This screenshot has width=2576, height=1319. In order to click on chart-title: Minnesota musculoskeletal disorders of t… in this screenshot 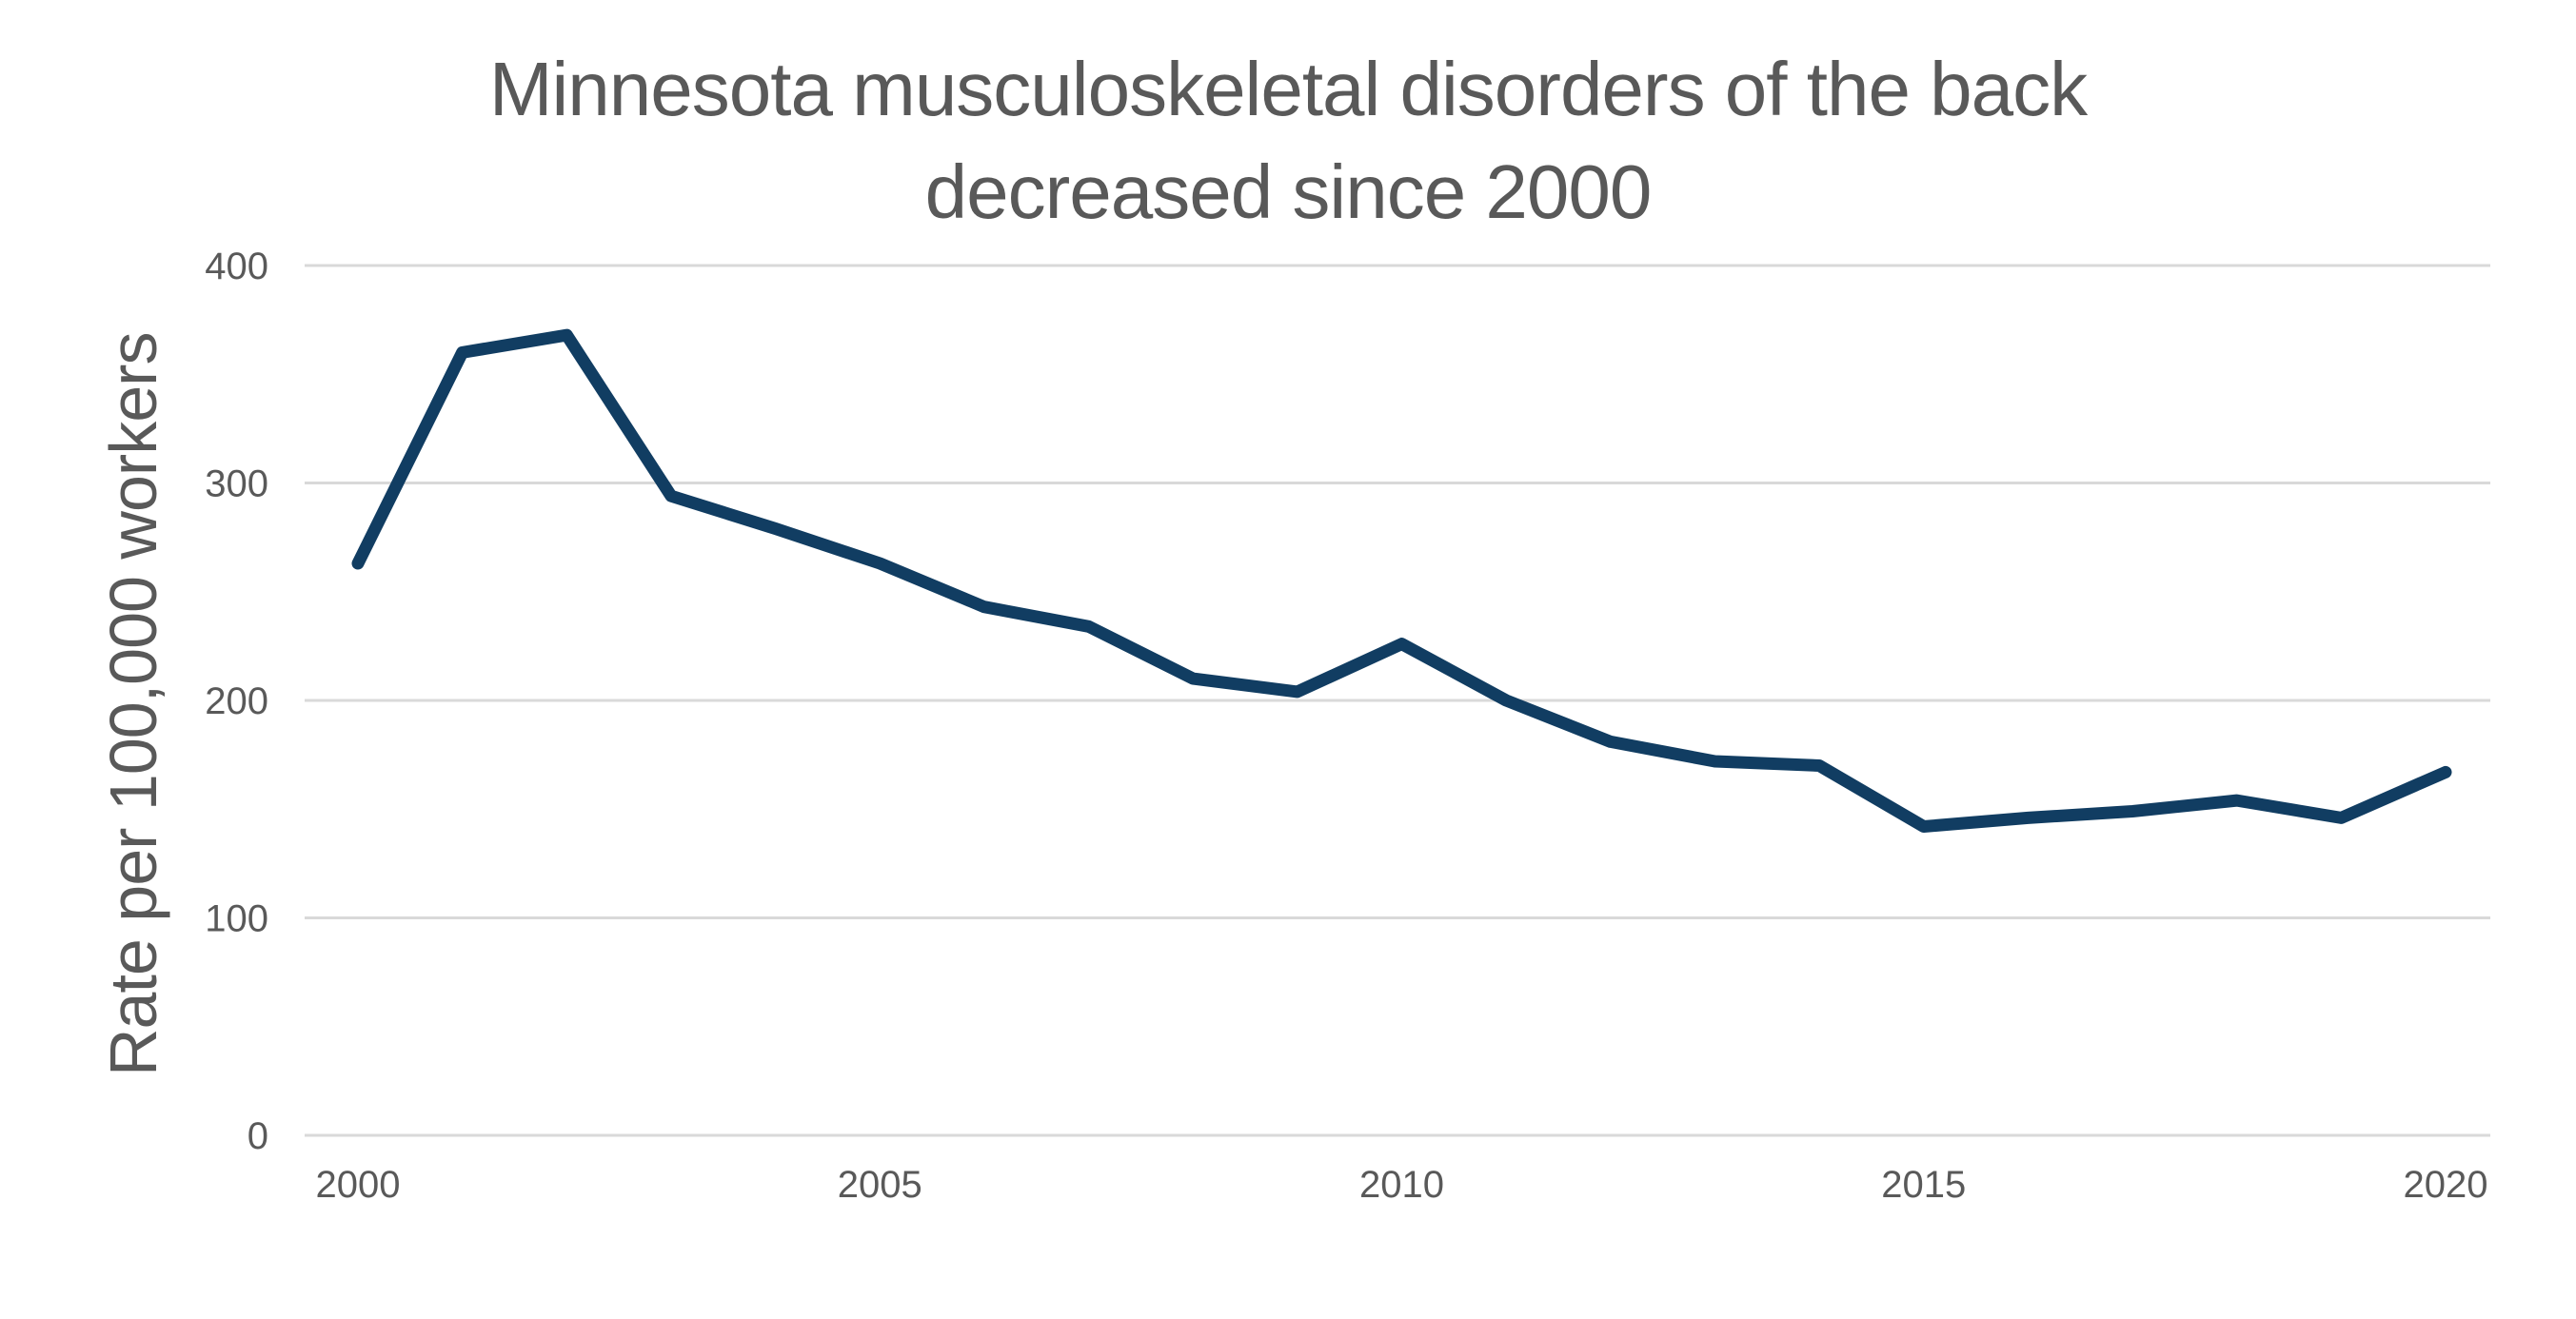, I will do `click(1288, 140)`.